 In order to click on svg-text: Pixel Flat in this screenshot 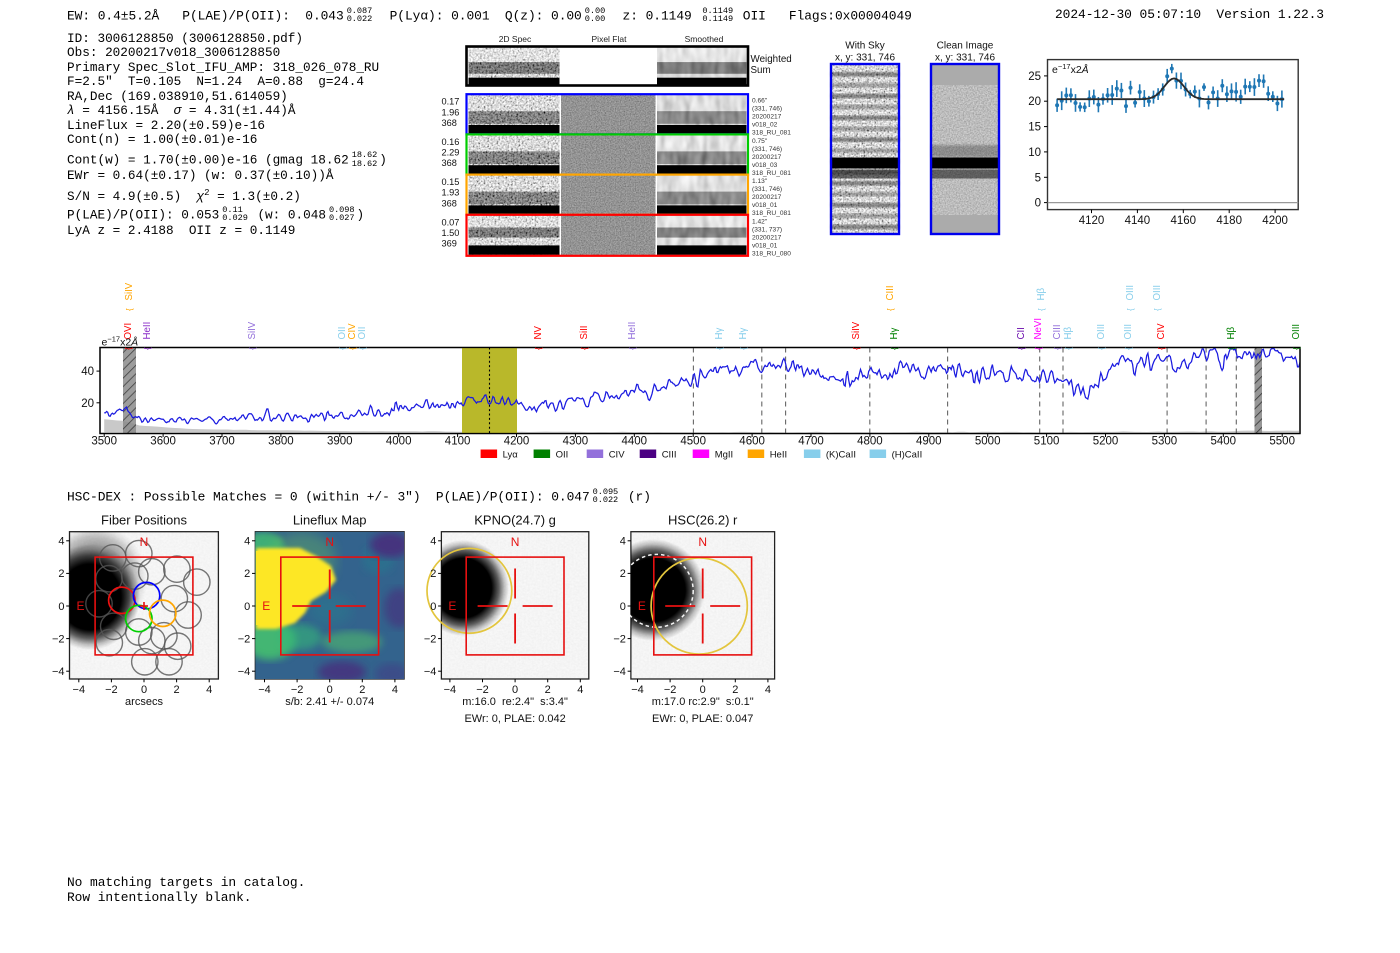, I will do `click(610, 39)`.